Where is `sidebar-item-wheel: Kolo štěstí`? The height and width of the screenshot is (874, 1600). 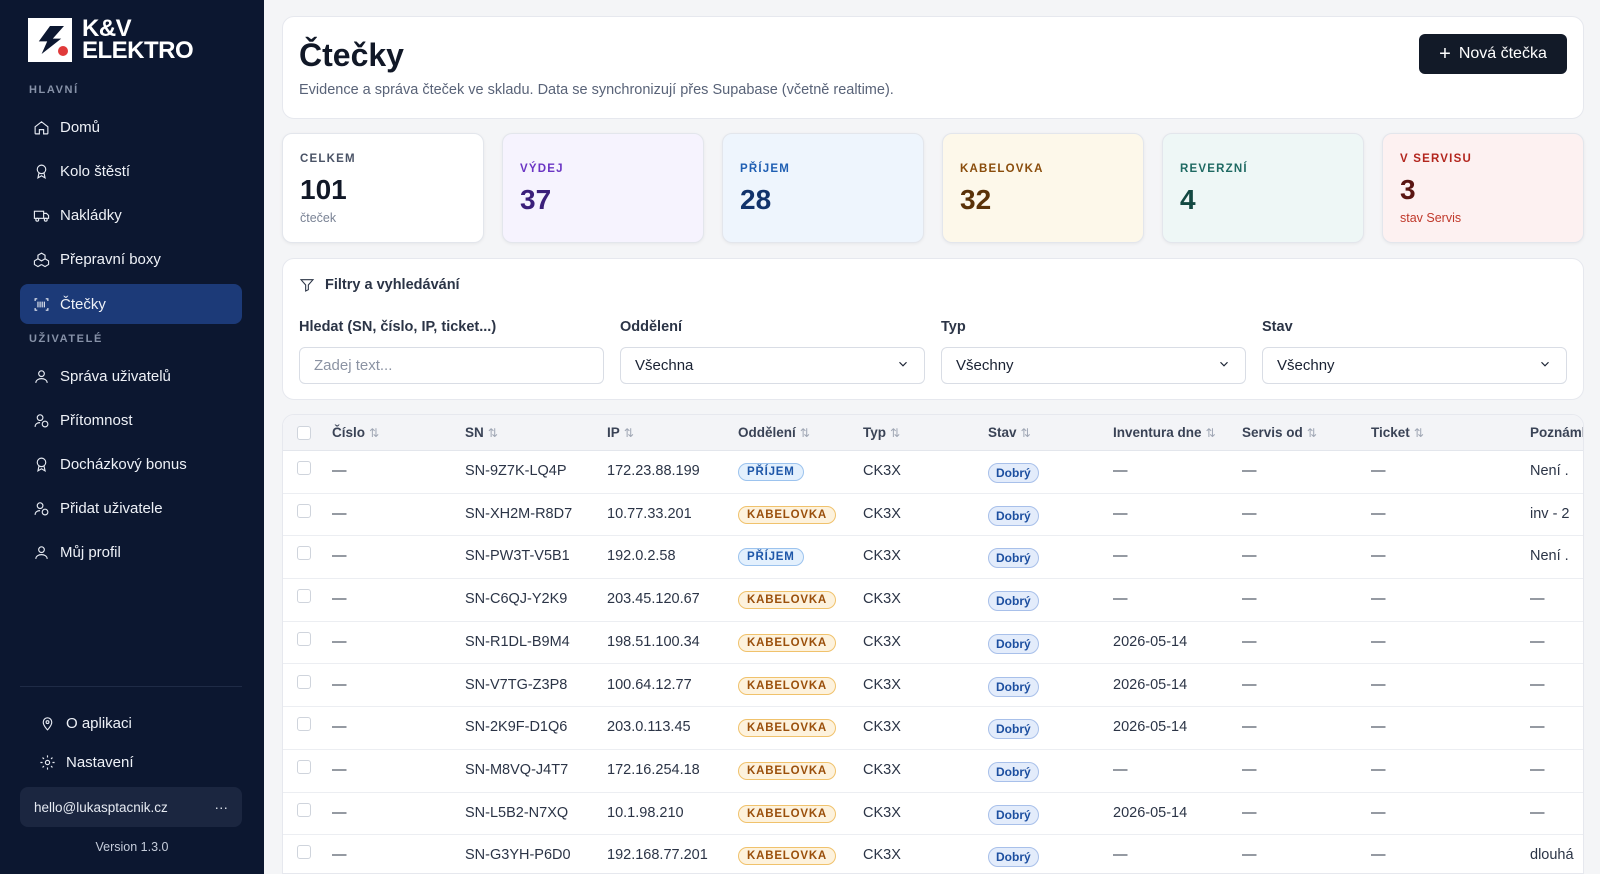
sidebar-item-wheel: Kolo štěstí is located at coordinates (131, 171).